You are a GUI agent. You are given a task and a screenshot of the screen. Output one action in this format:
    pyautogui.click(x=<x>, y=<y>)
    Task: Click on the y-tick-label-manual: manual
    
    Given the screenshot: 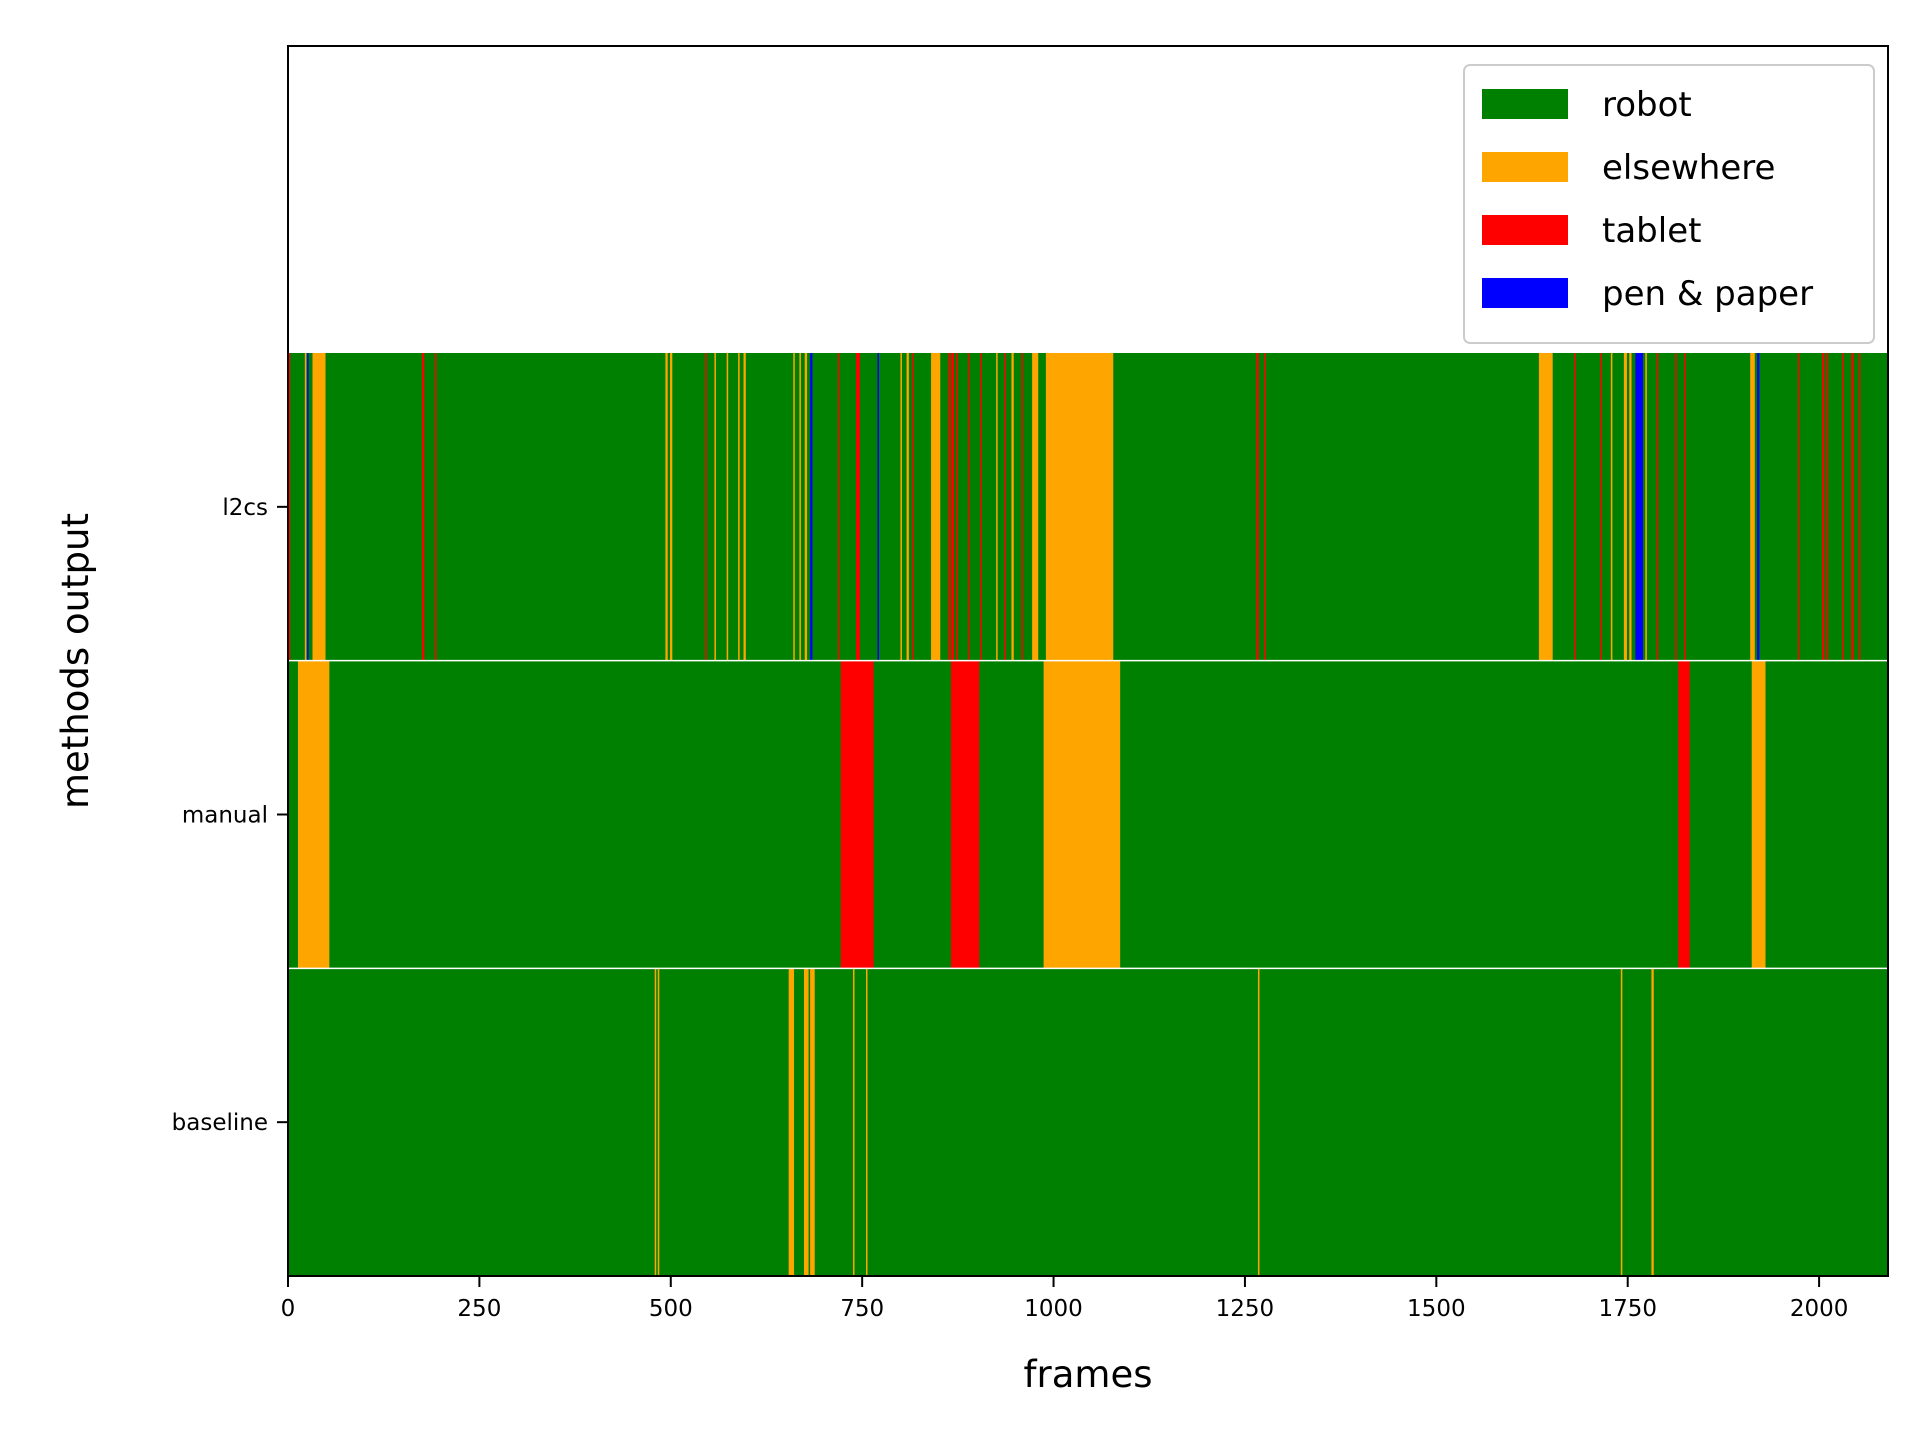 What is the action you would take?
    pyautogui.click(x=225, y=816)
    